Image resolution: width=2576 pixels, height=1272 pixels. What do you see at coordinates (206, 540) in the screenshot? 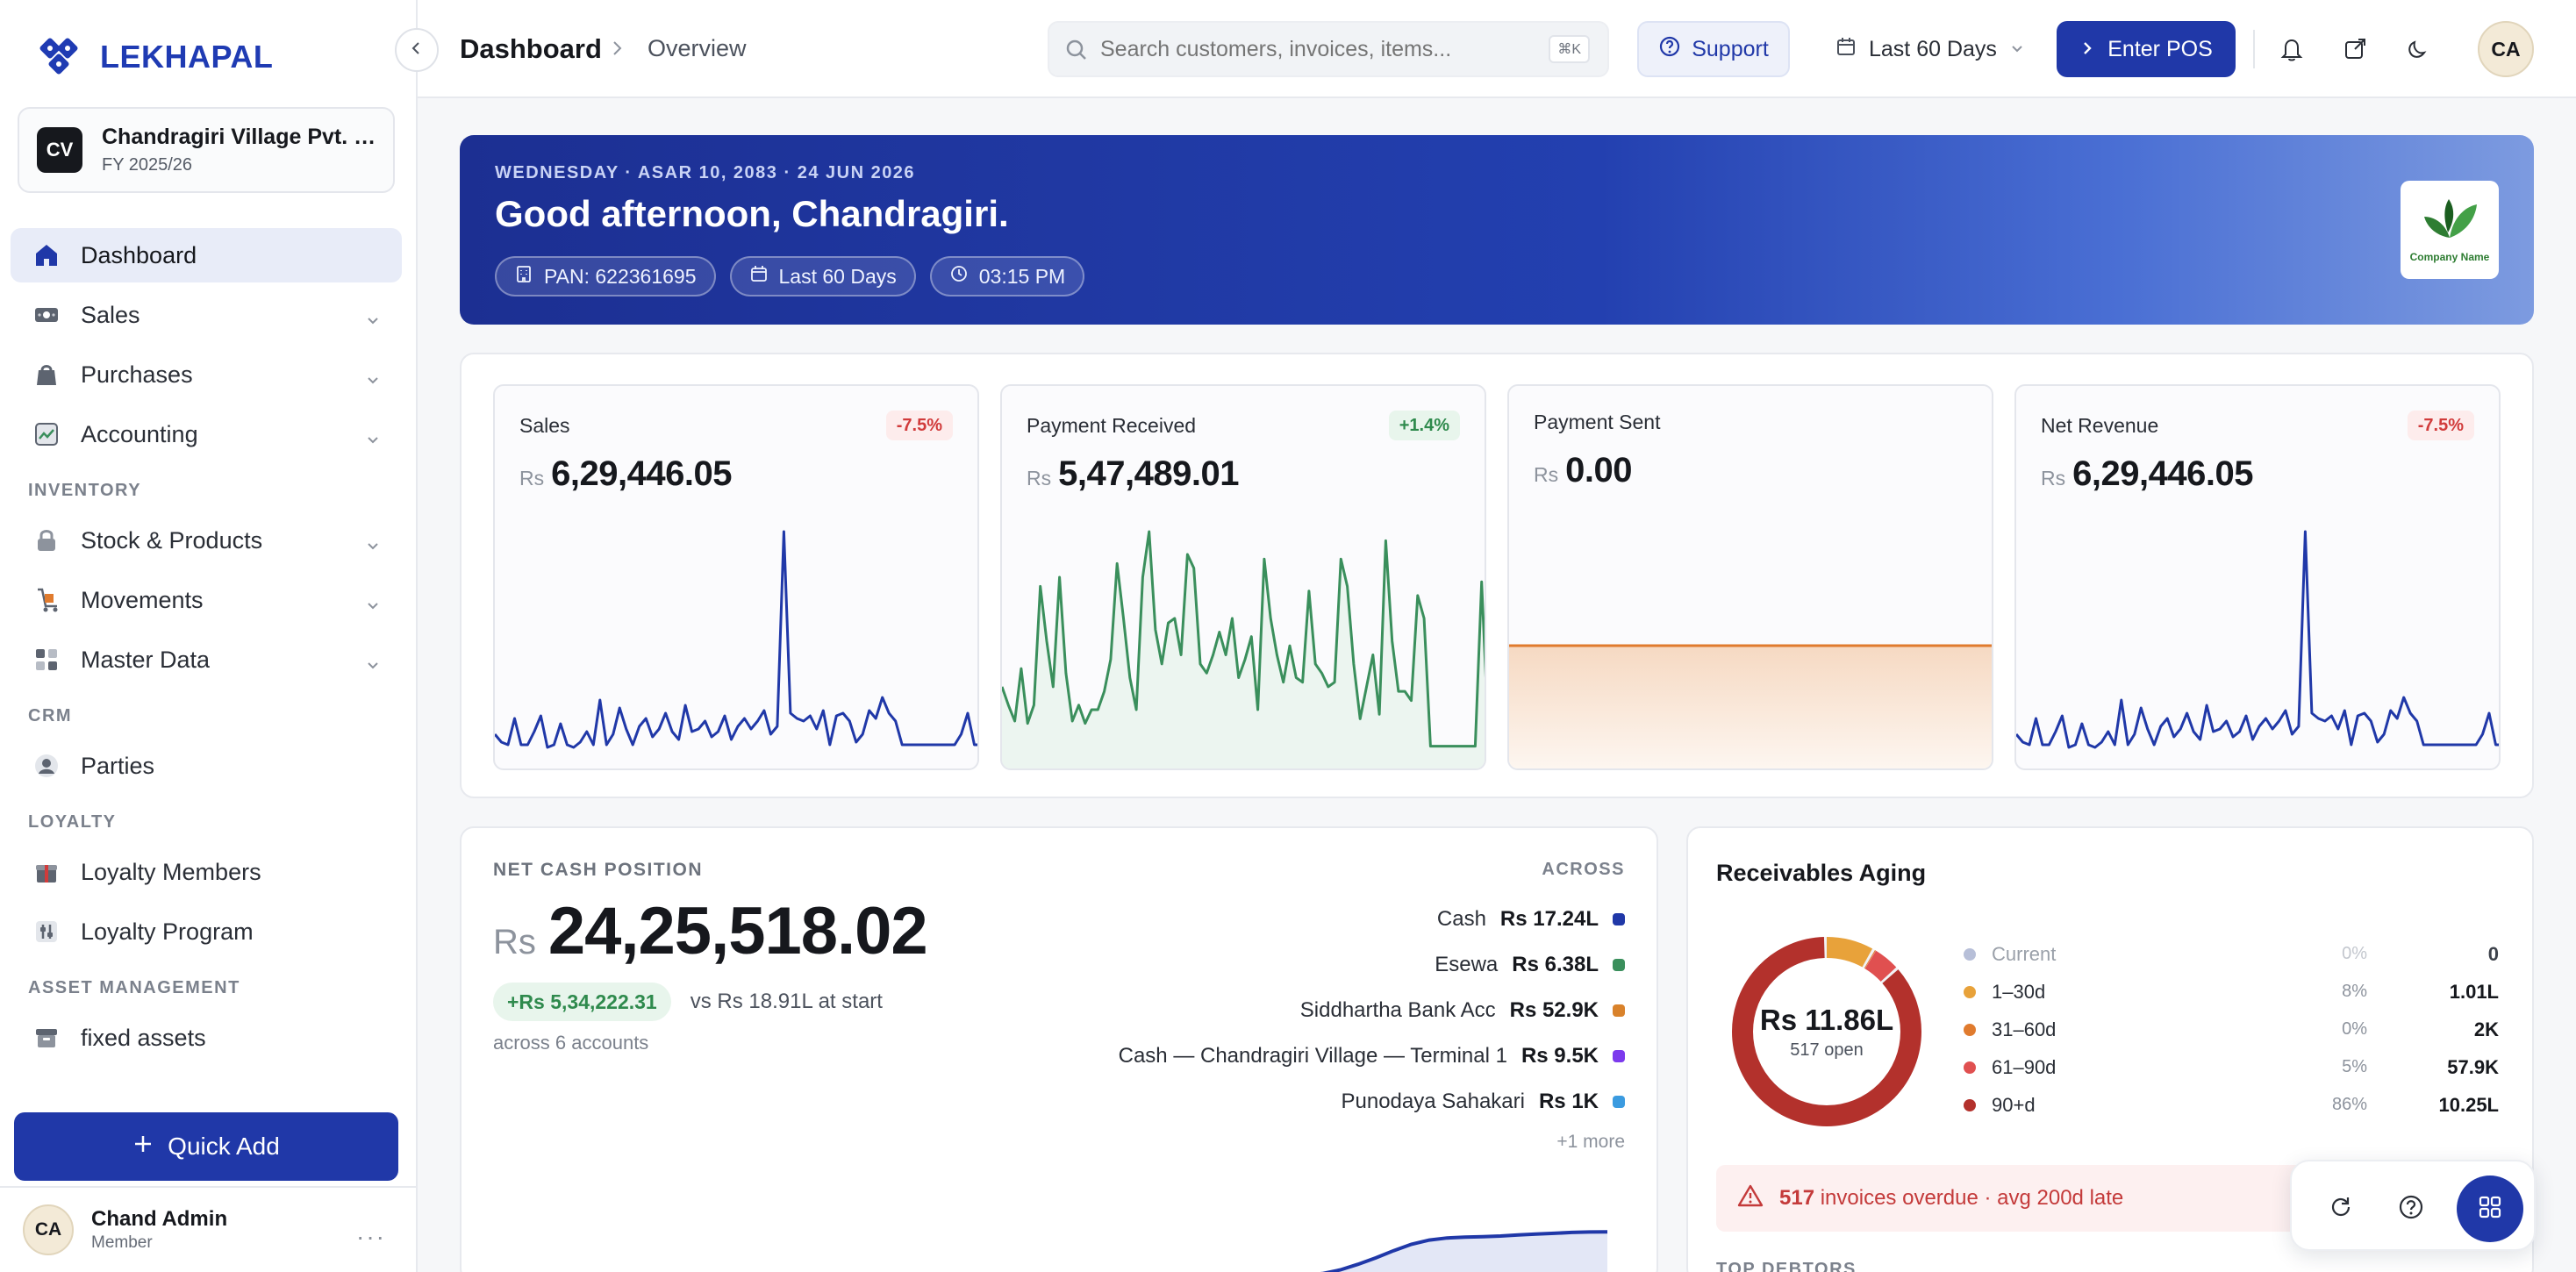
I see `sidebar-item-stock-products: Stock & Products` at bounding box center [206, 540].